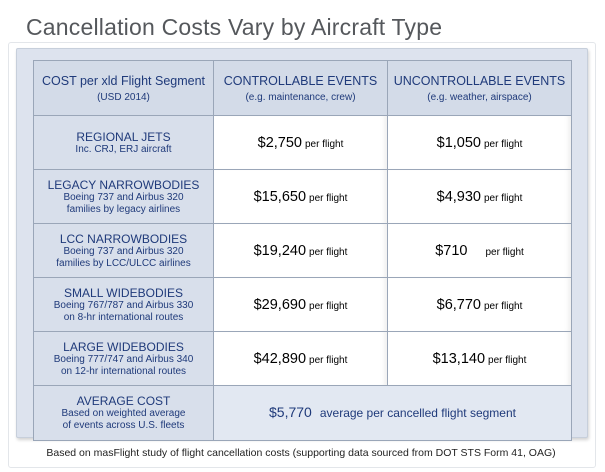 The image size is (605, 472). What do you see at coordinates (290, 412) in the screenshot?
I see `average-amount: $5,770` at bounding box center [290, 412].